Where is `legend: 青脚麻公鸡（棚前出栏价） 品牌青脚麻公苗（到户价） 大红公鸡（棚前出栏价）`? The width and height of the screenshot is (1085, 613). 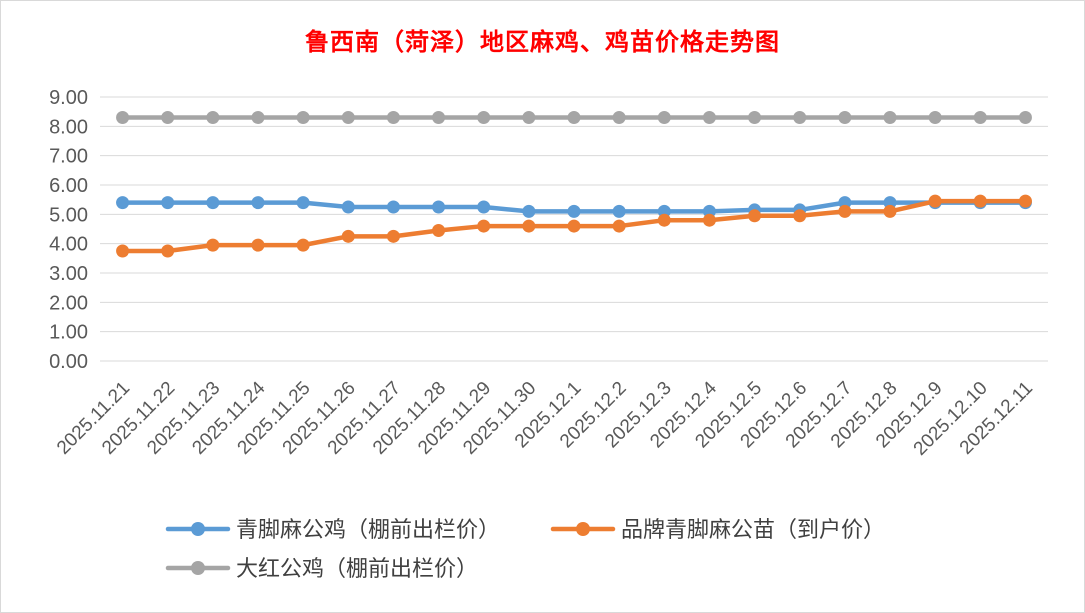
legend: 青脚麻公鸡（棚前出栏价） 品牌青脚麻公苗（到户价） 大红公鸡（棚前出栏价） is located at coordinates (525, 550).